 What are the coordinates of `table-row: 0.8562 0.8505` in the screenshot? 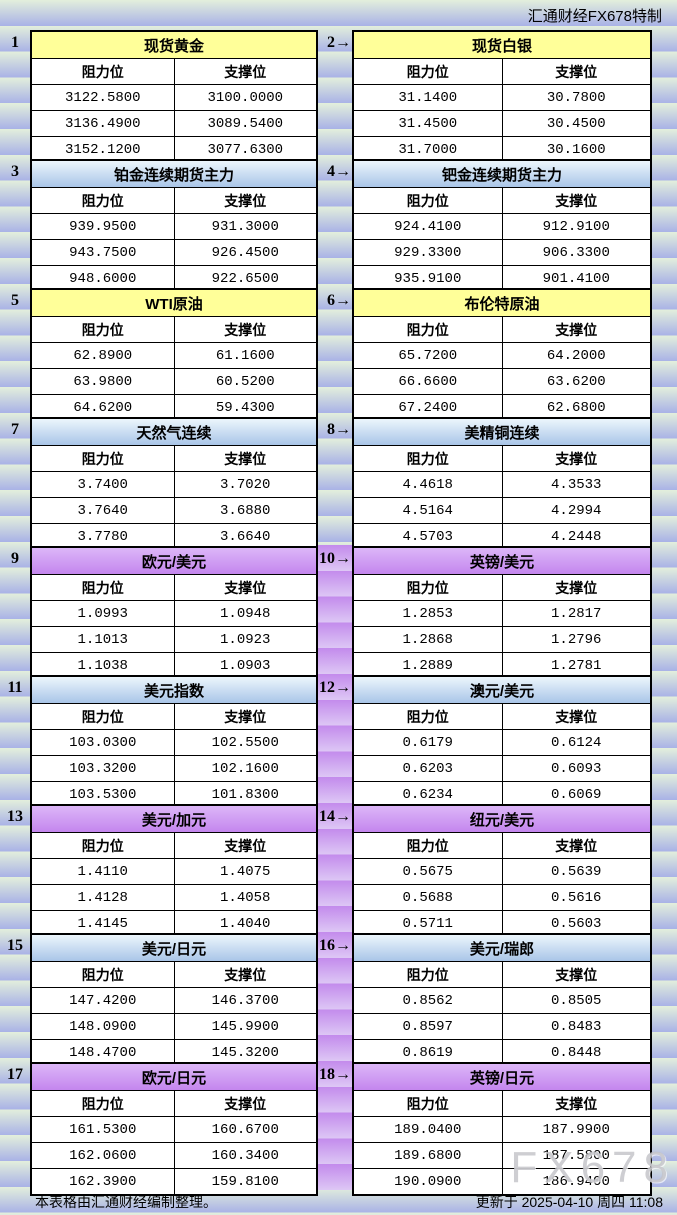 It's located at (502, 1000).